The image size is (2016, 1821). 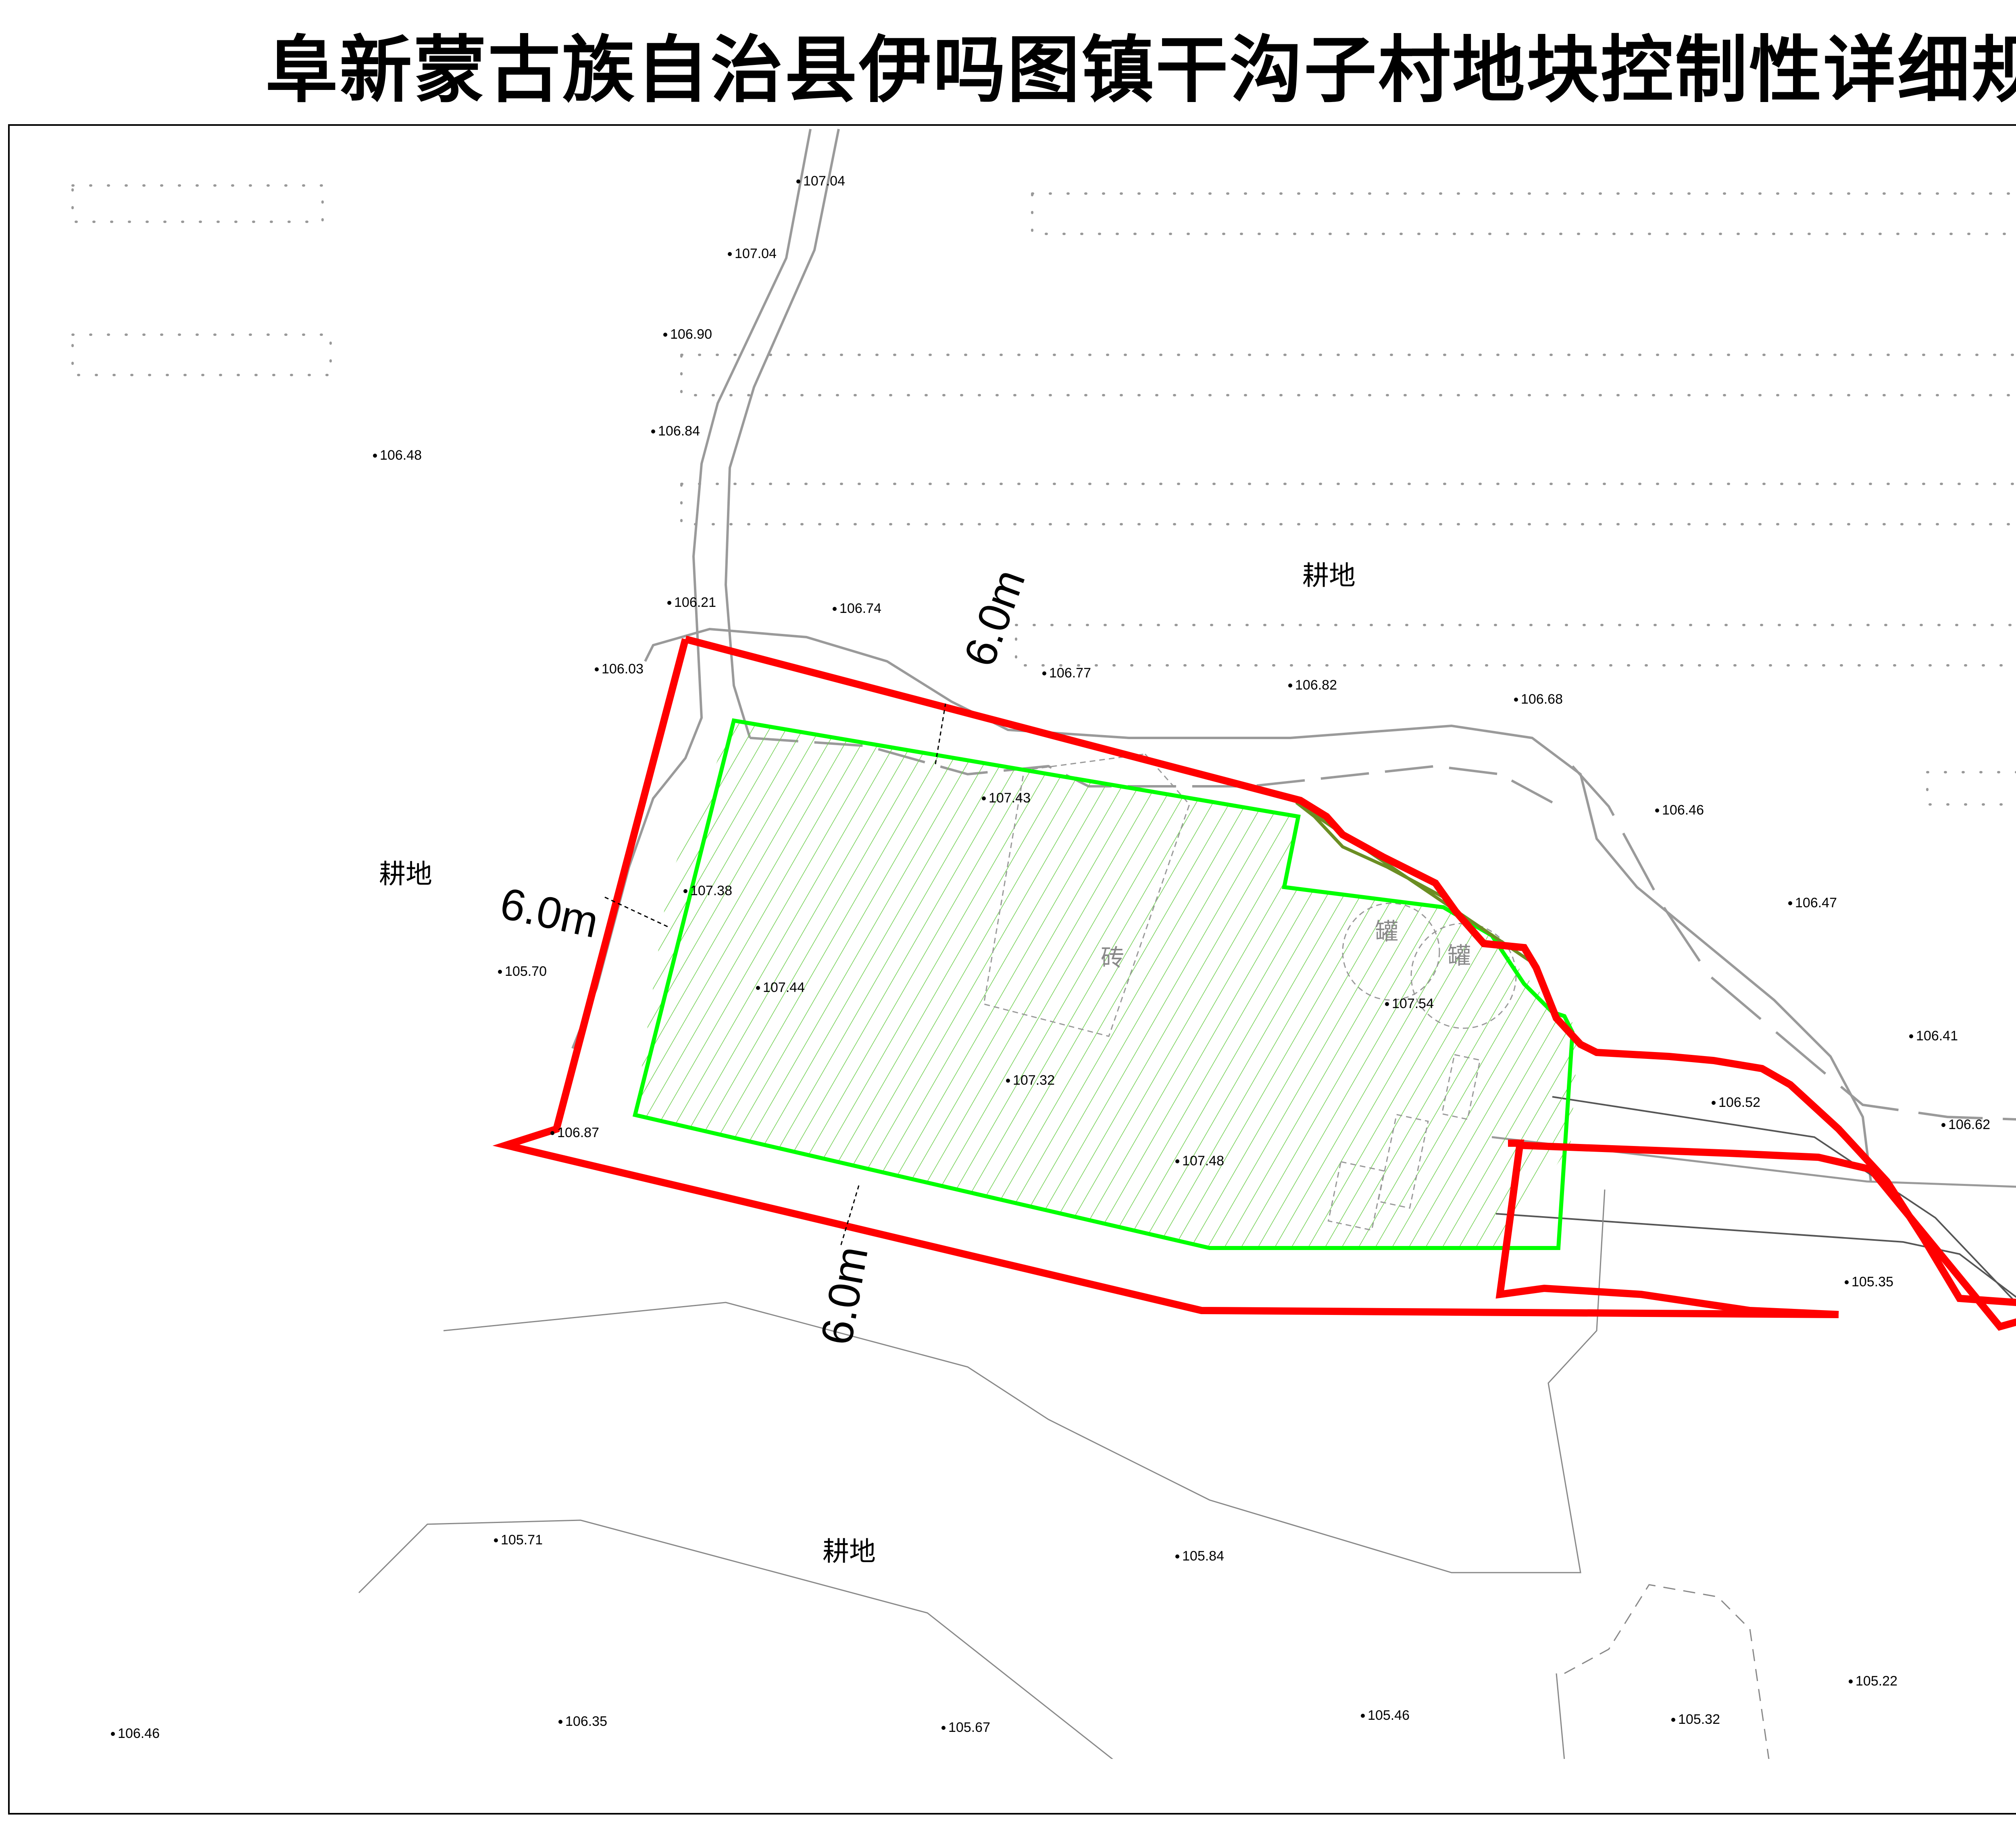 What do you see at coordinates (775, 974) in the screenshot?
I see `setback-dimensions` at bounding box center [775, 974].